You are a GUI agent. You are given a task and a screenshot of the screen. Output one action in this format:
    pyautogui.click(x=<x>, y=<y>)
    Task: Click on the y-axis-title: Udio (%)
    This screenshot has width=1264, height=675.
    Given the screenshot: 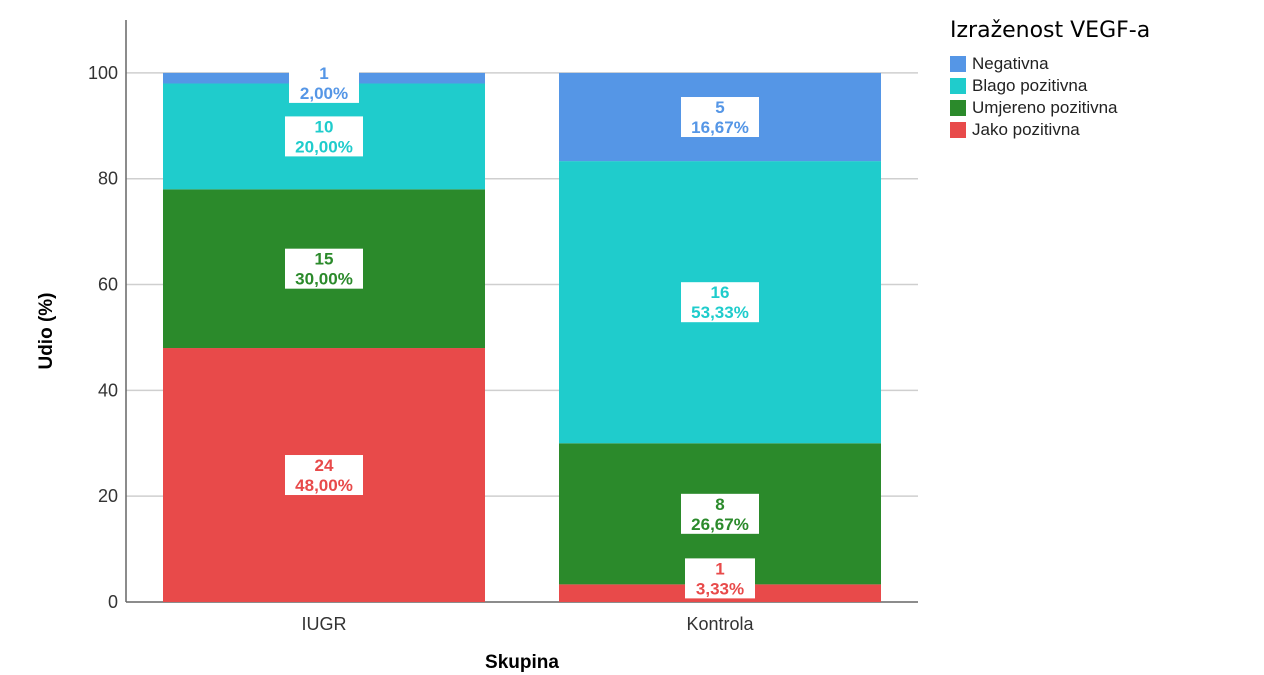 What is the action you would take?
    pyautogui.click(x=46, y=330)
    